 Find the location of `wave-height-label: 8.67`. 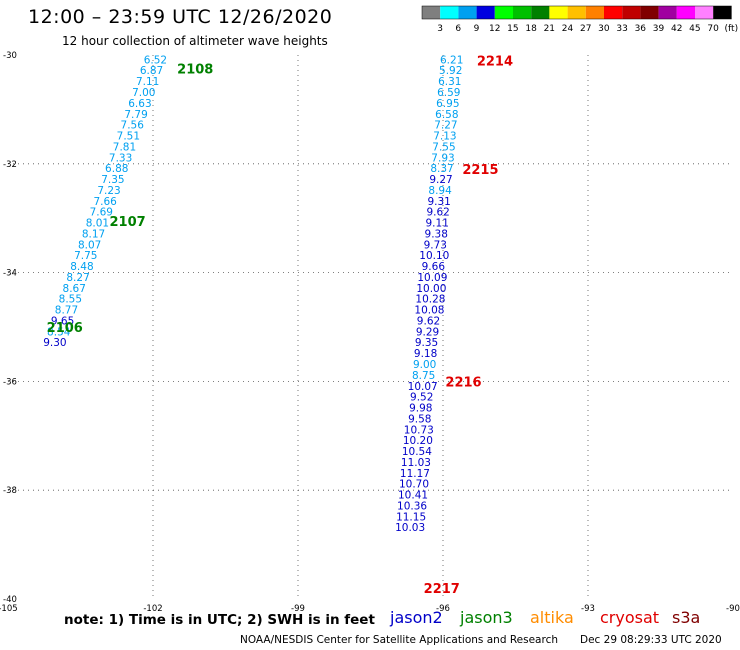

wave-height-label: 8.67 is located at coordinates (74, 289).